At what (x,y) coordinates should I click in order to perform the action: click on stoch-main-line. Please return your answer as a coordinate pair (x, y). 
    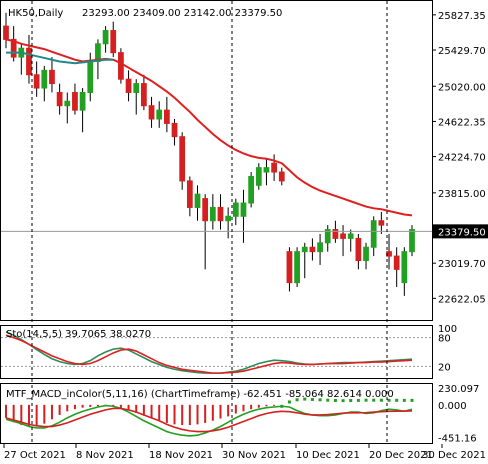
    Looking at the image, I should click on (209, 354).